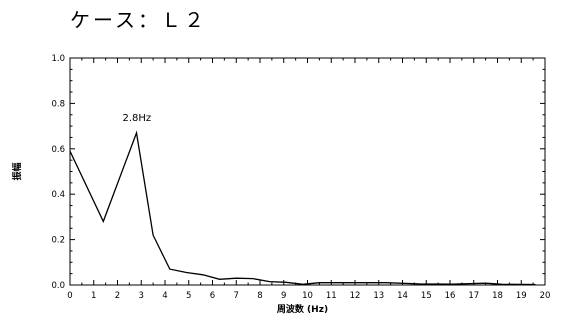 Image resolution: width=562 pixels, height=329 pixels. I want to click on y-tick-label: 0.6, so click(58, 150).